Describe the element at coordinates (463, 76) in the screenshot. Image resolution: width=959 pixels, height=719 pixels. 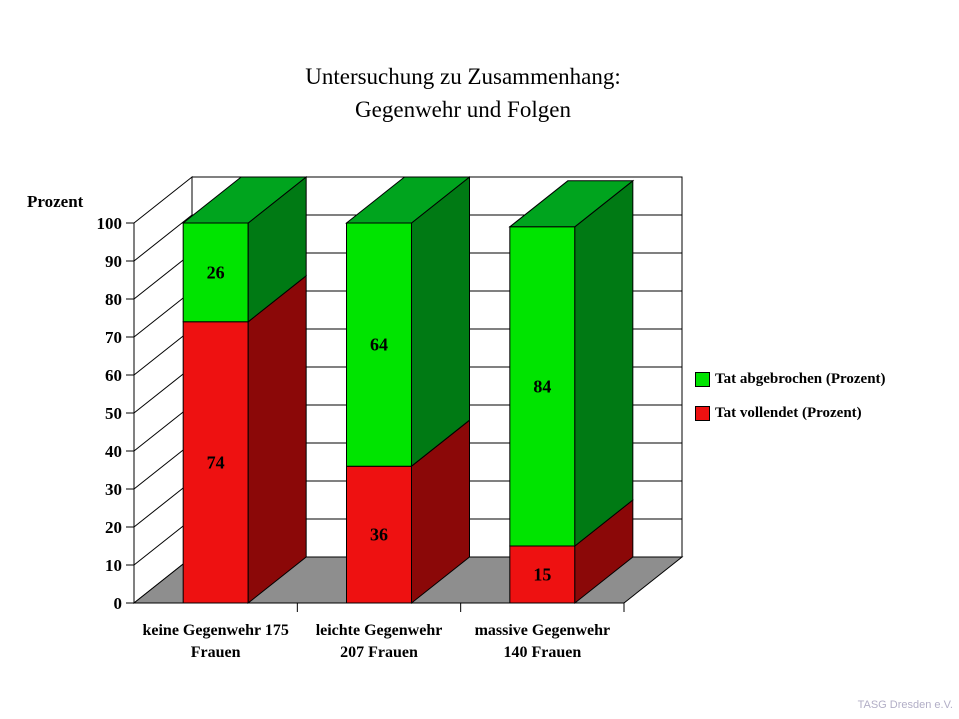
I see `chart-title-line1: Untersuchung zu Zusammenhang:` at that location.